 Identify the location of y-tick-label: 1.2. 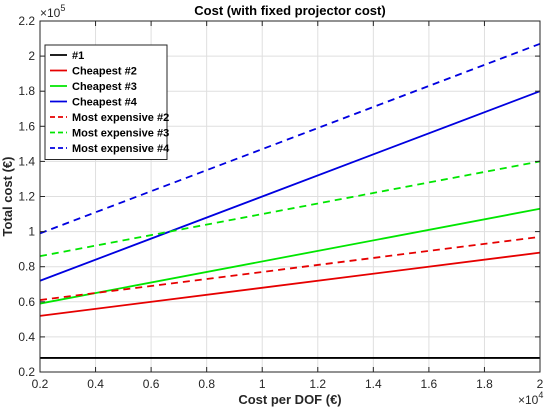
(26, 197).